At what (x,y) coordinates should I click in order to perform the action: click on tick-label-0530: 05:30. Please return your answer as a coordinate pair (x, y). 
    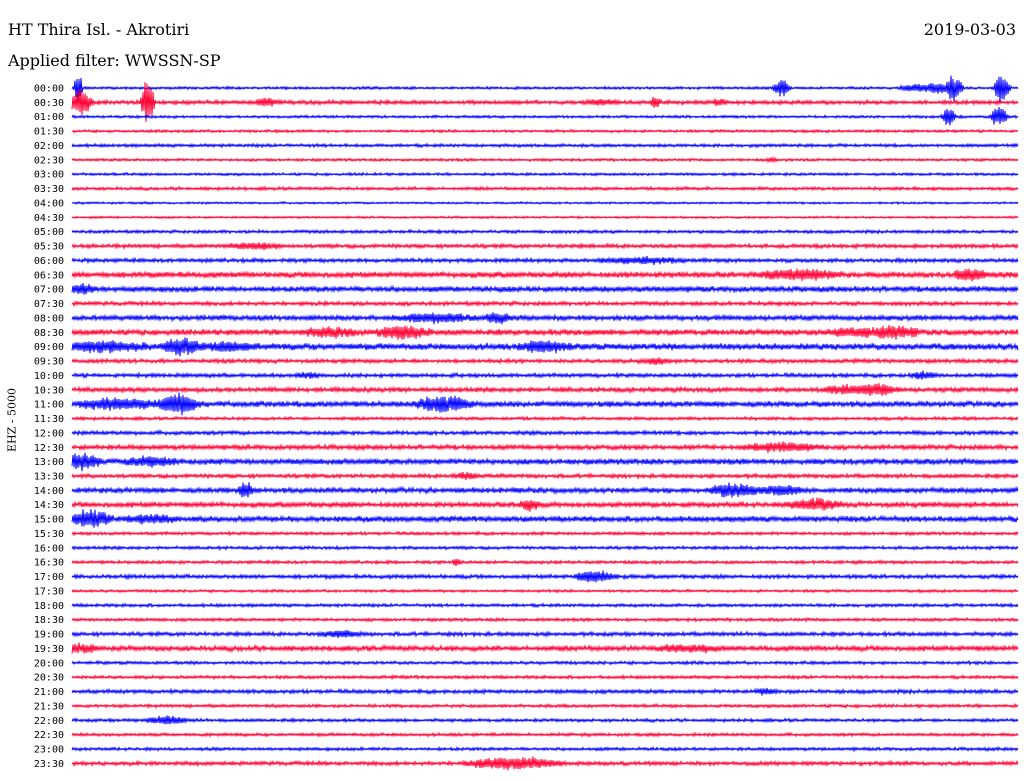
    Looking at the image, I should click on (49, 247).